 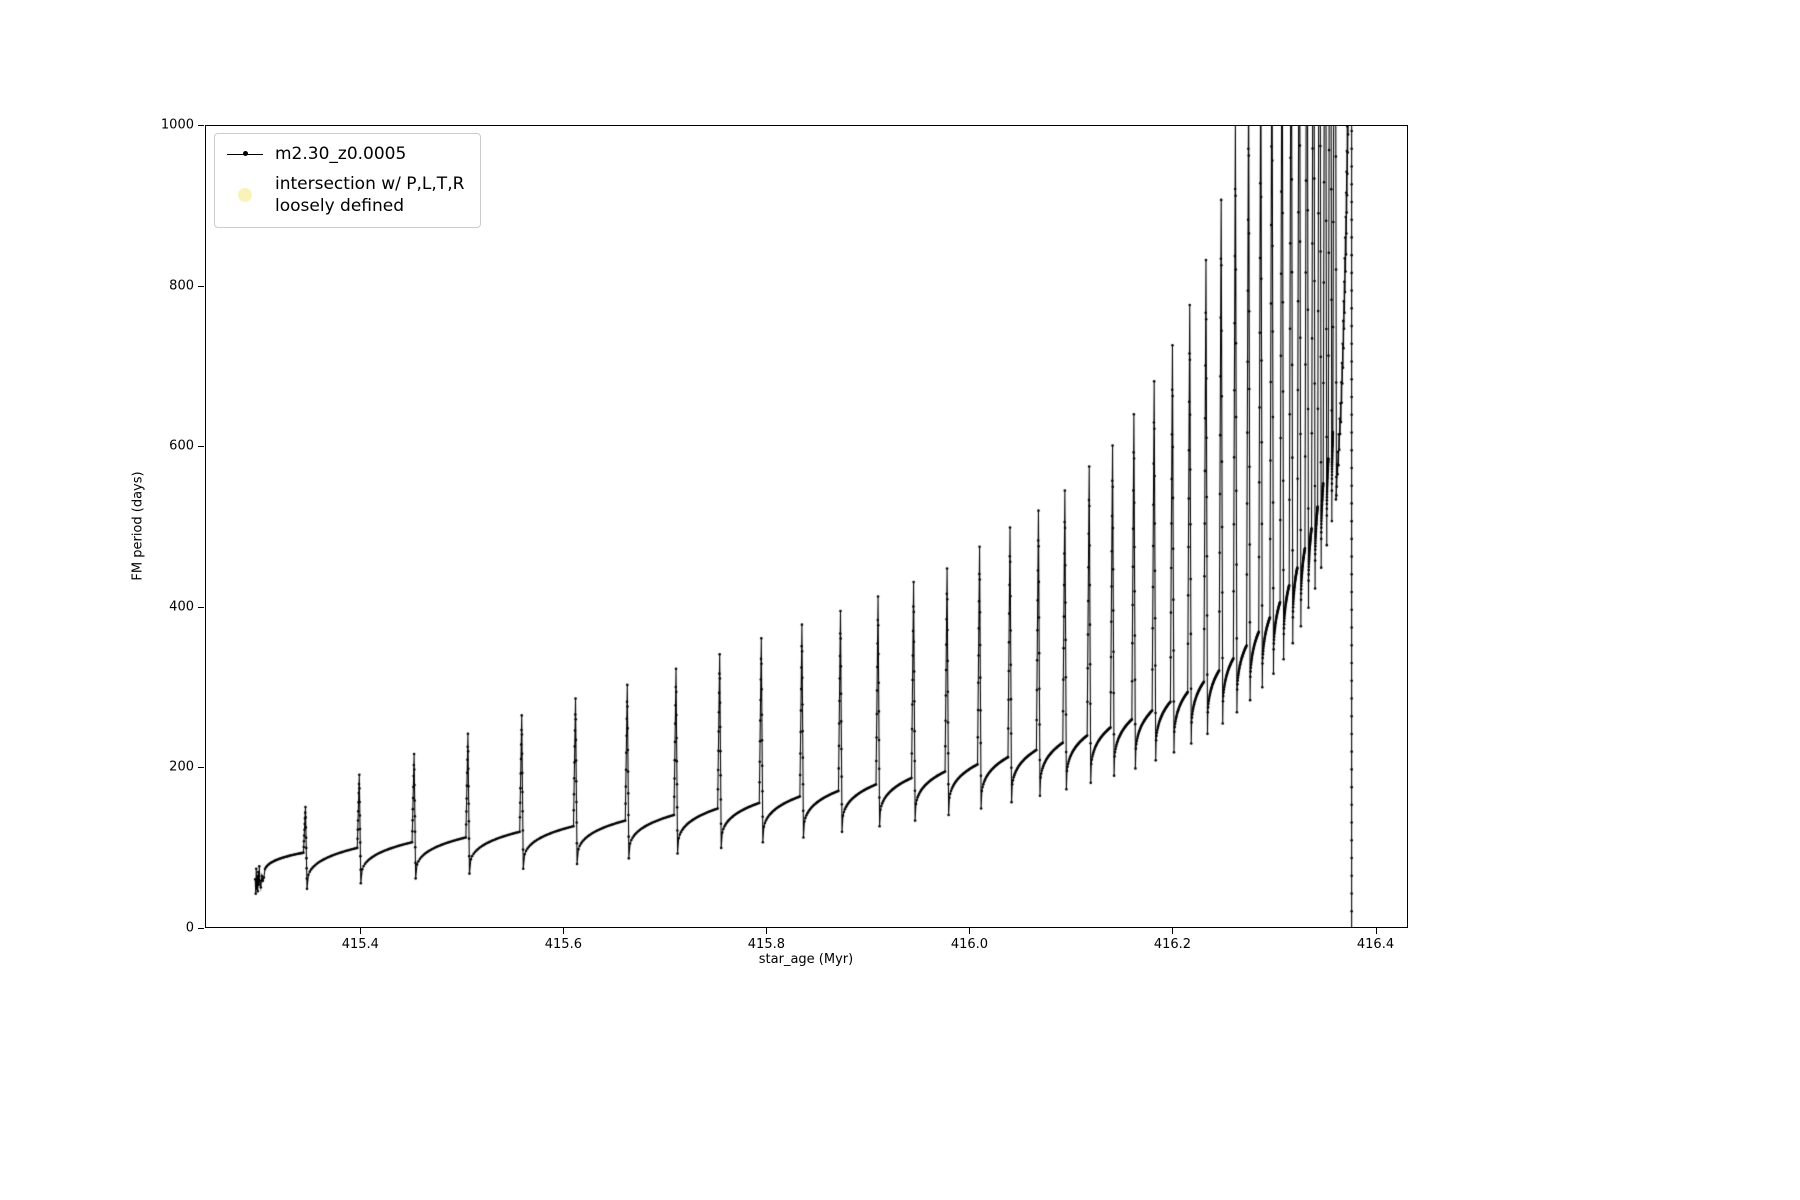 I want to click on y-tick-label: 200, so click(x=181, y=767).